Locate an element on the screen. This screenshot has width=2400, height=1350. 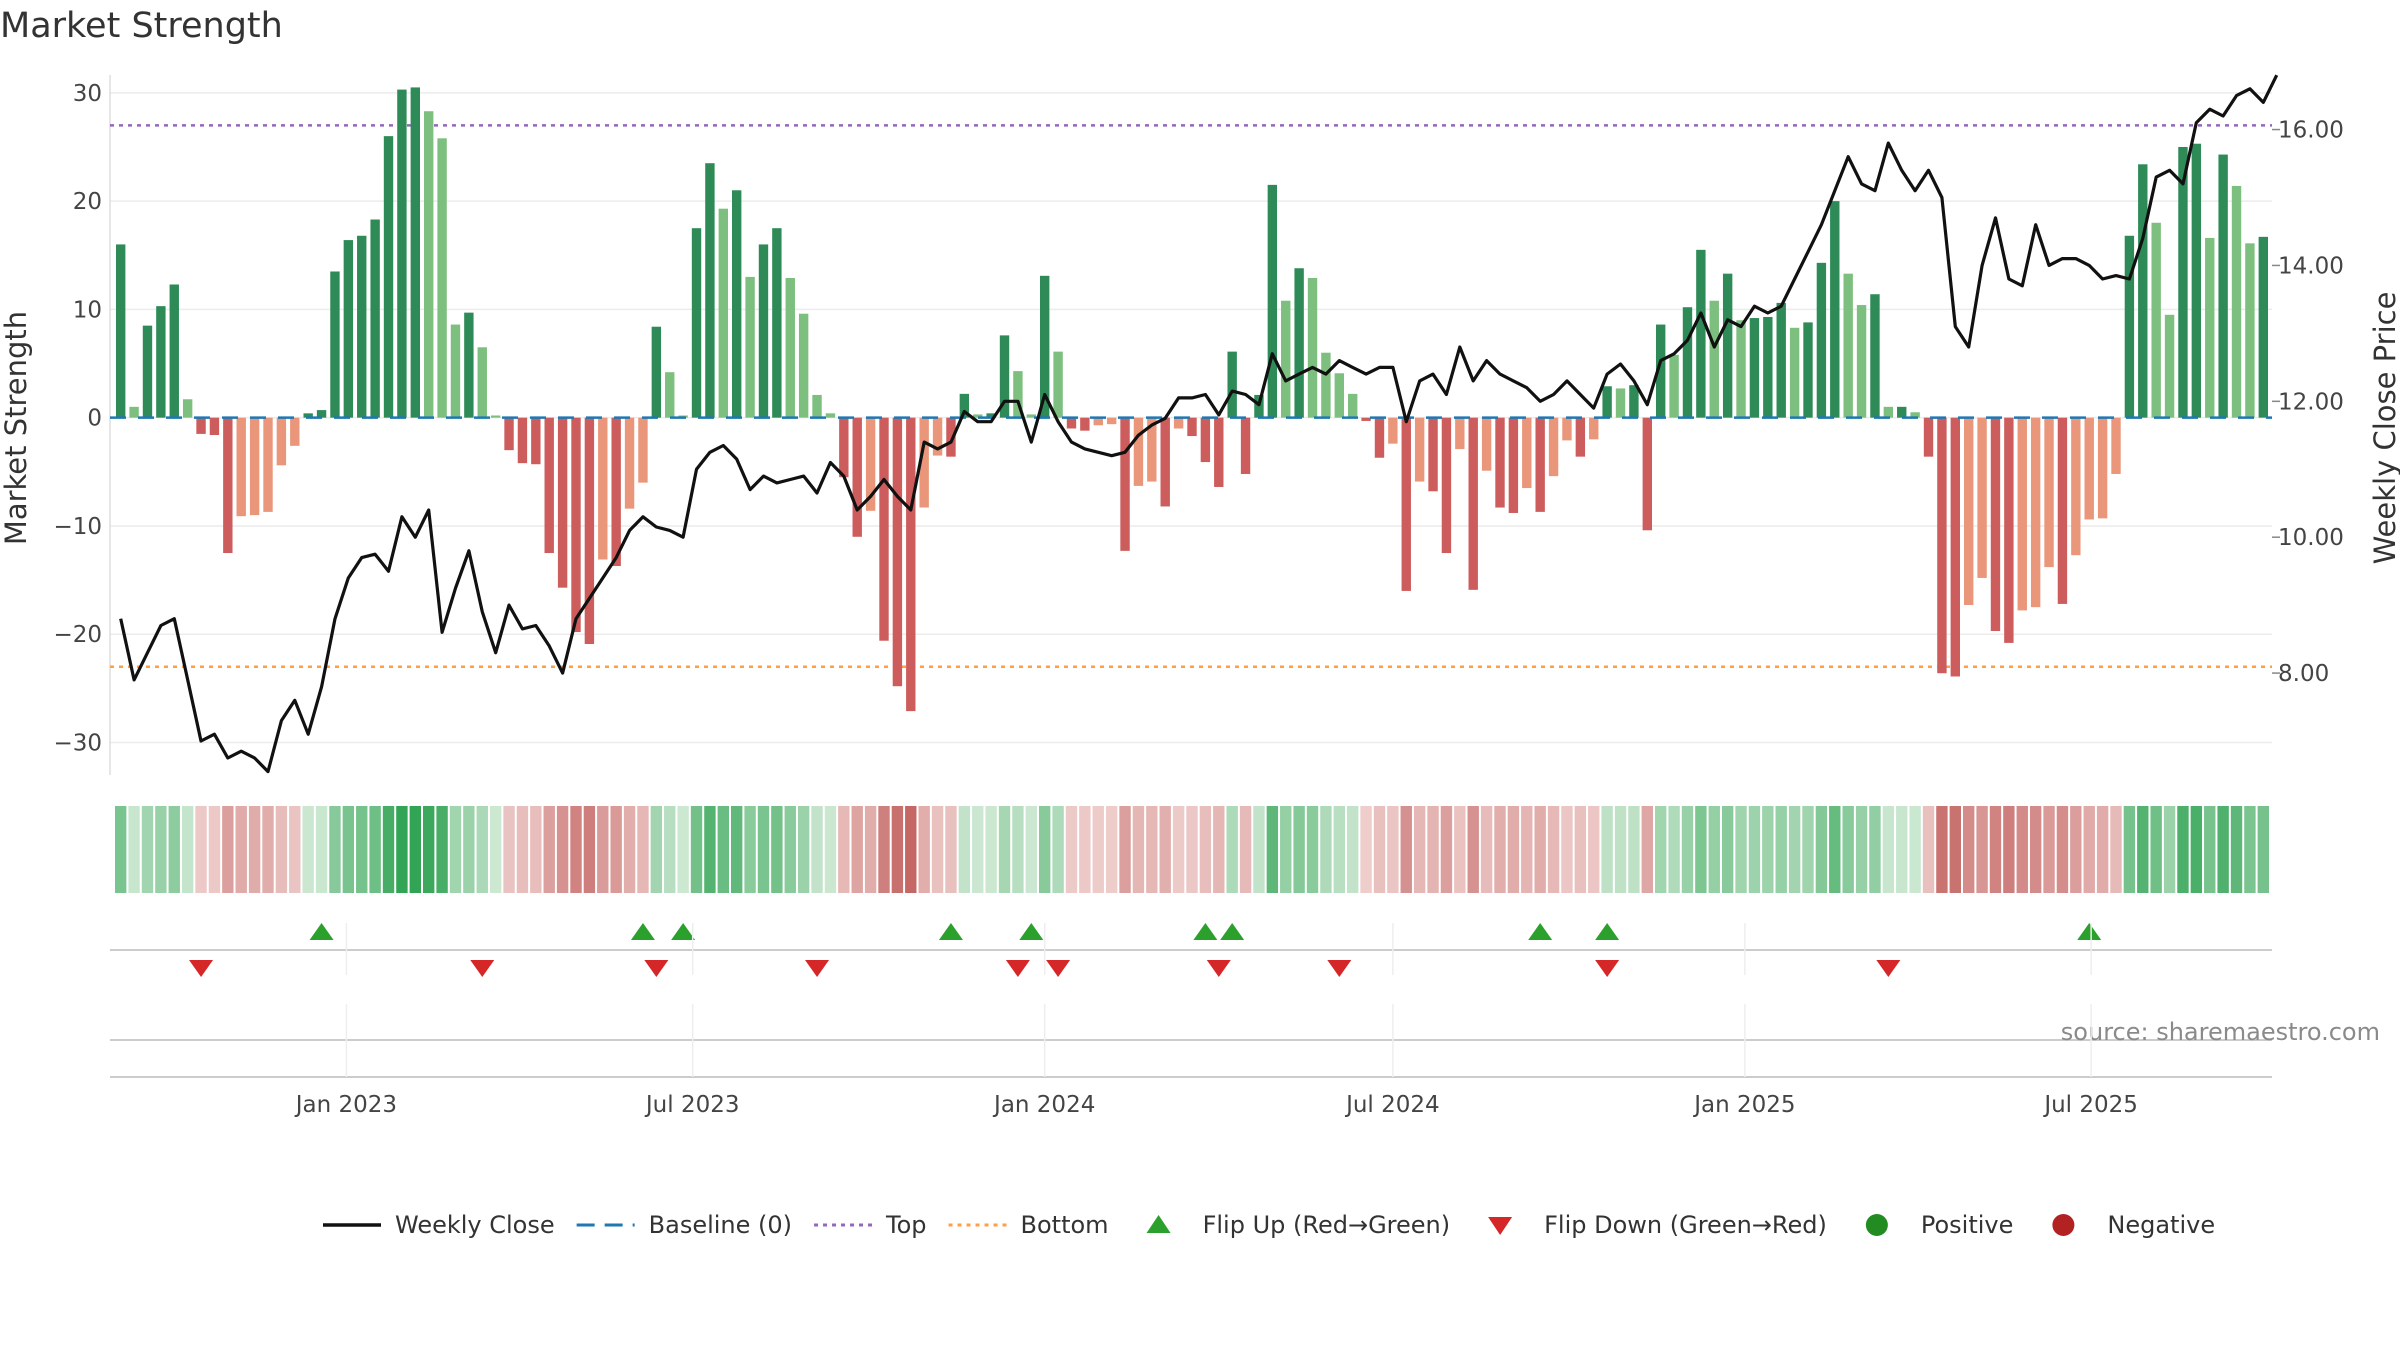
left-axis-ticks: 30 20 10 0 −10 −20 −30 is located at coordinates (77, 419).